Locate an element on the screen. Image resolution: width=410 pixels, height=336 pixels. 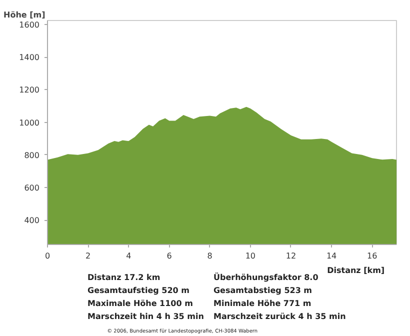
y-tick-label: 1600 is located at coordinates (29, 25).